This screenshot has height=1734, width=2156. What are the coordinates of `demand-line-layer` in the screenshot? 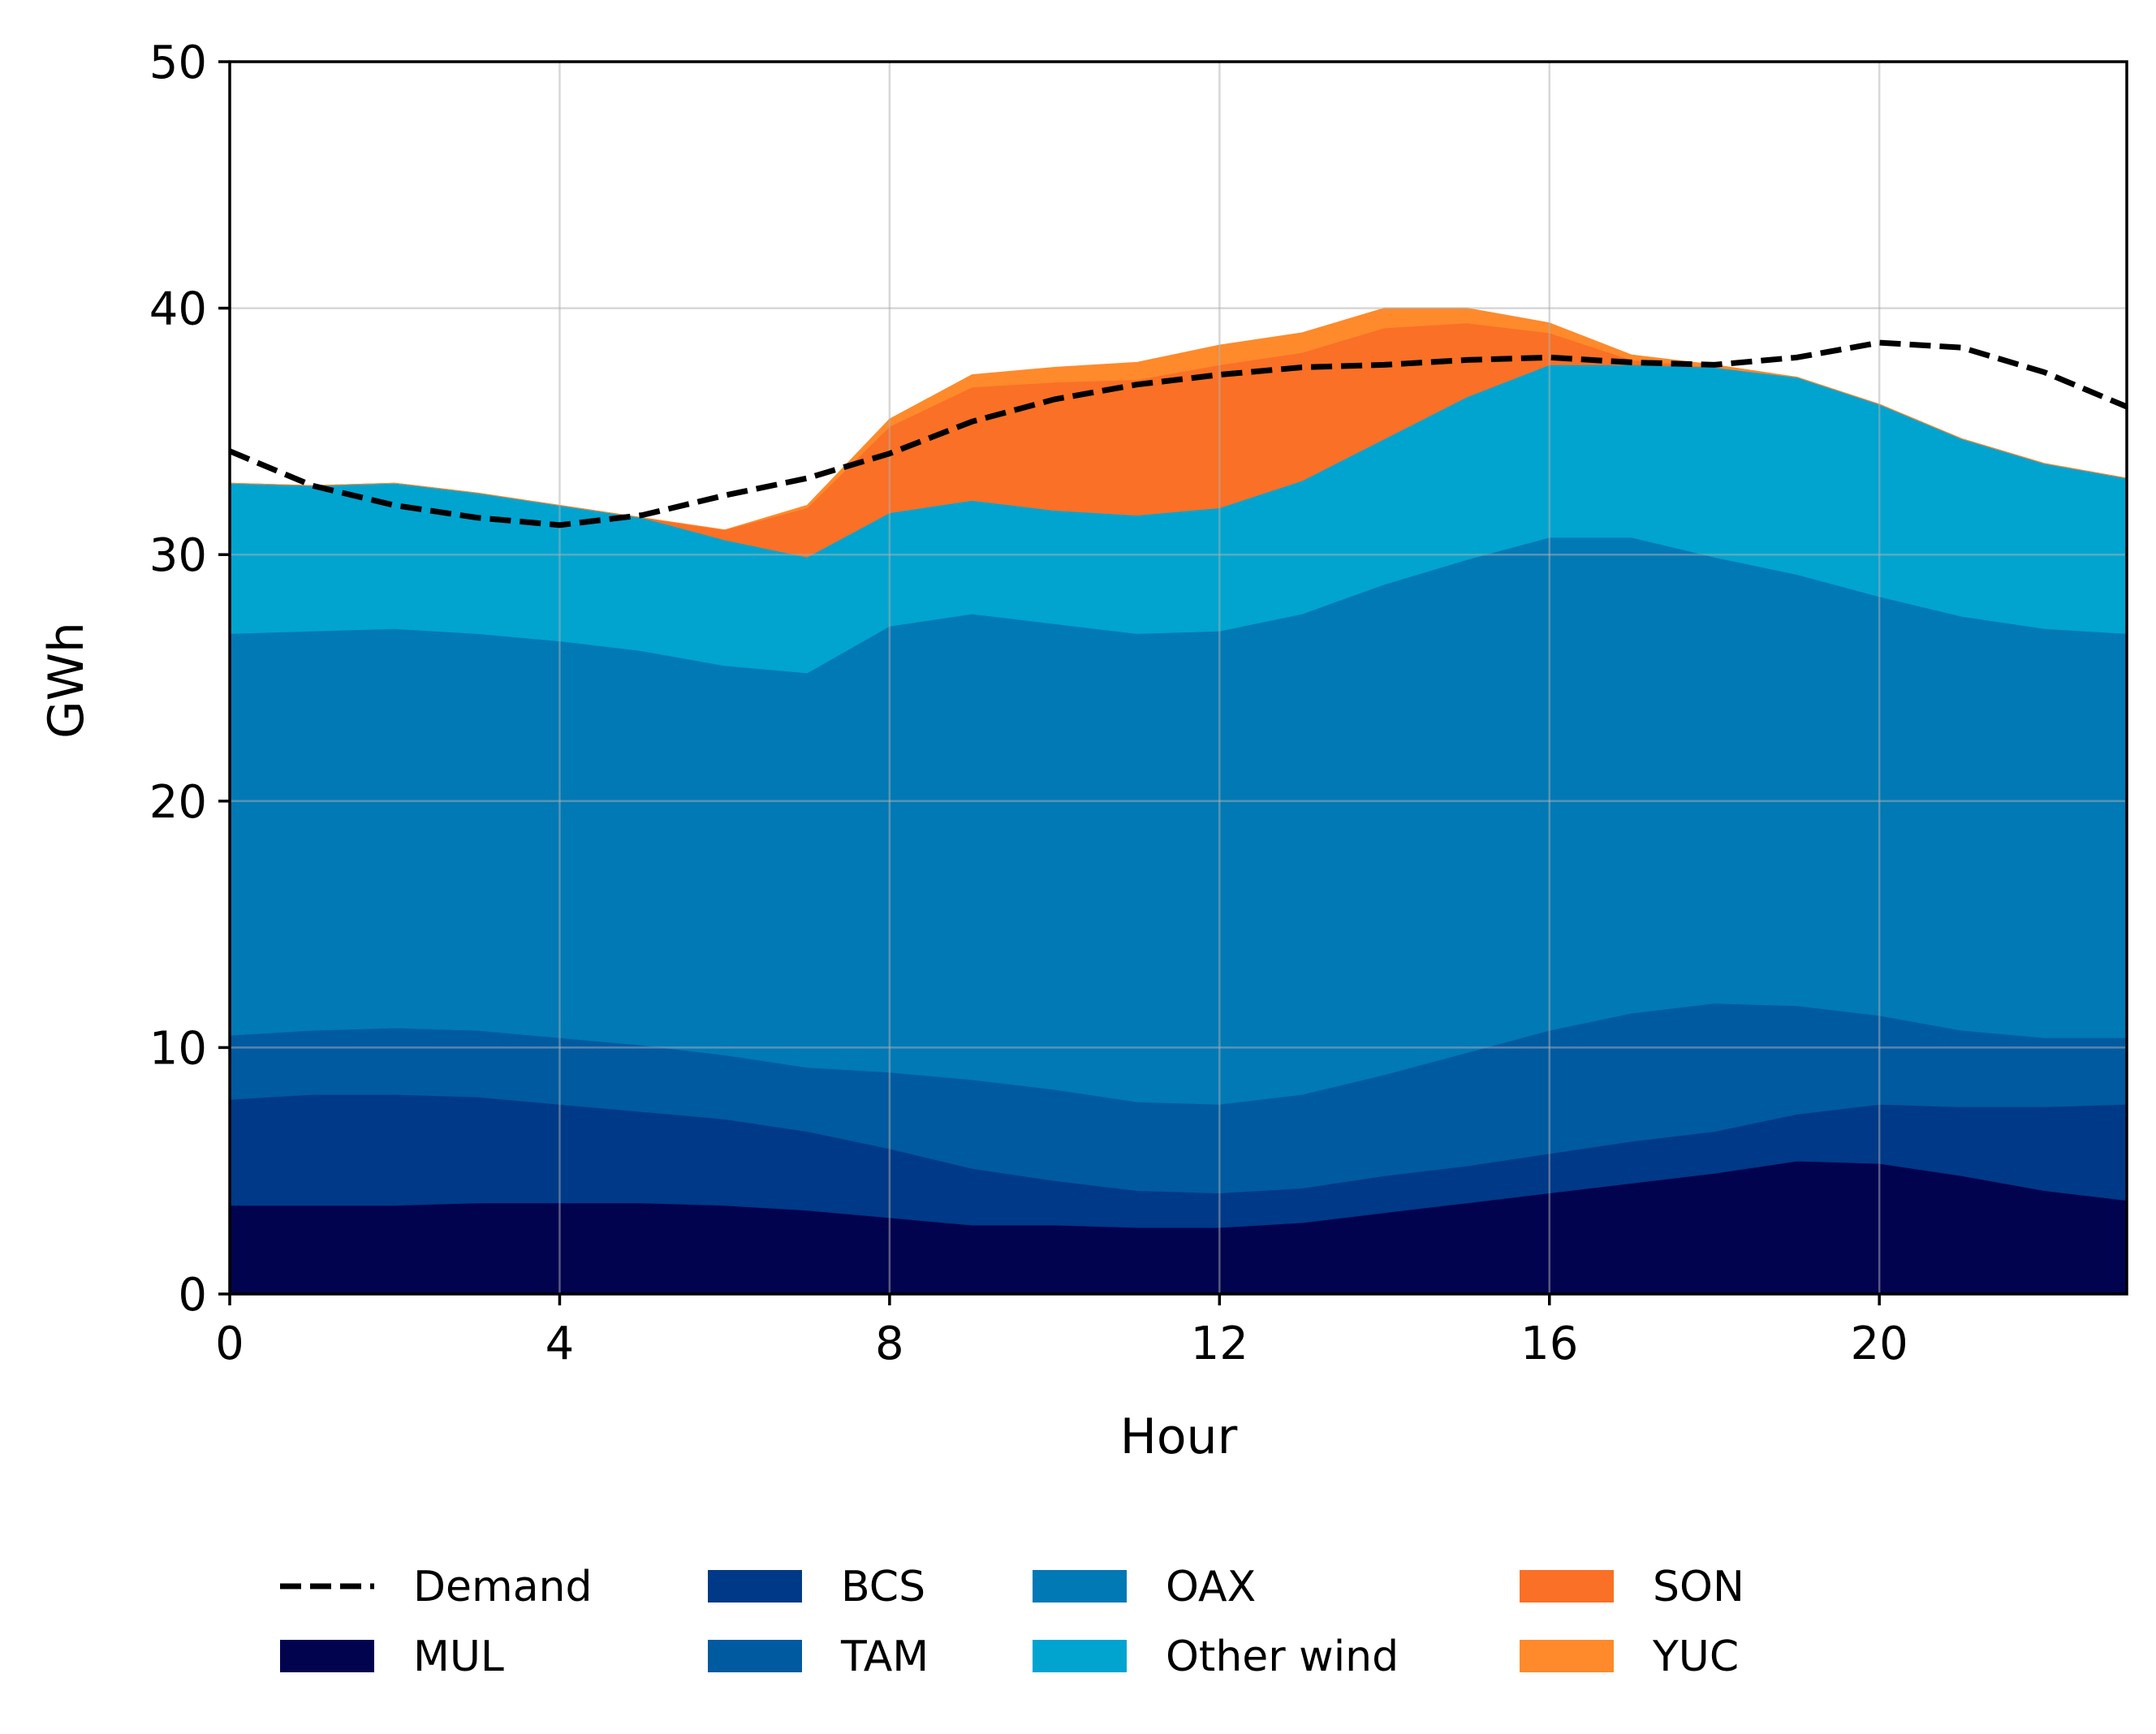 It's located at (1178, 433).